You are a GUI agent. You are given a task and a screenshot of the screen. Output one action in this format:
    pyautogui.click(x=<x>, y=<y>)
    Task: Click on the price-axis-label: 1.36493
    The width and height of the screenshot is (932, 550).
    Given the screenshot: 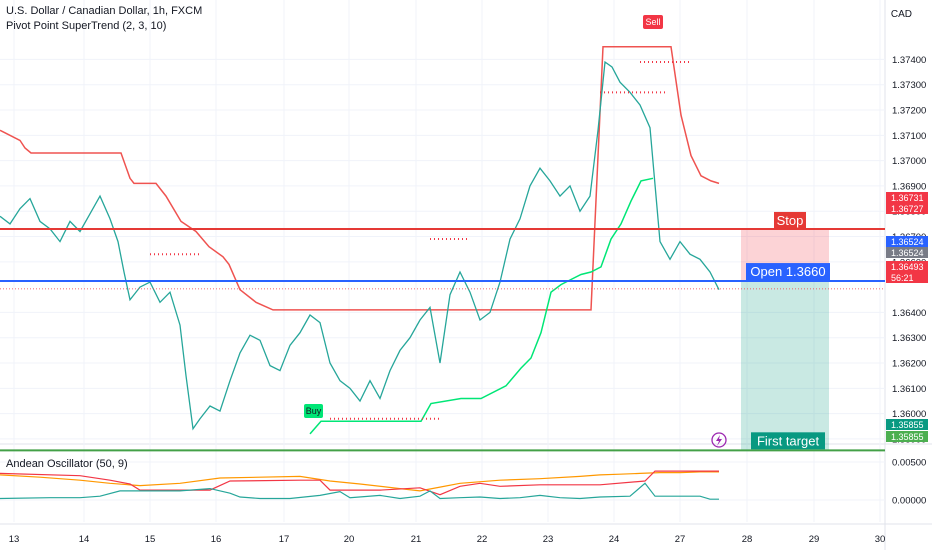 What is the action you would take?
    pyautogui.click(x=907, y=266)
    